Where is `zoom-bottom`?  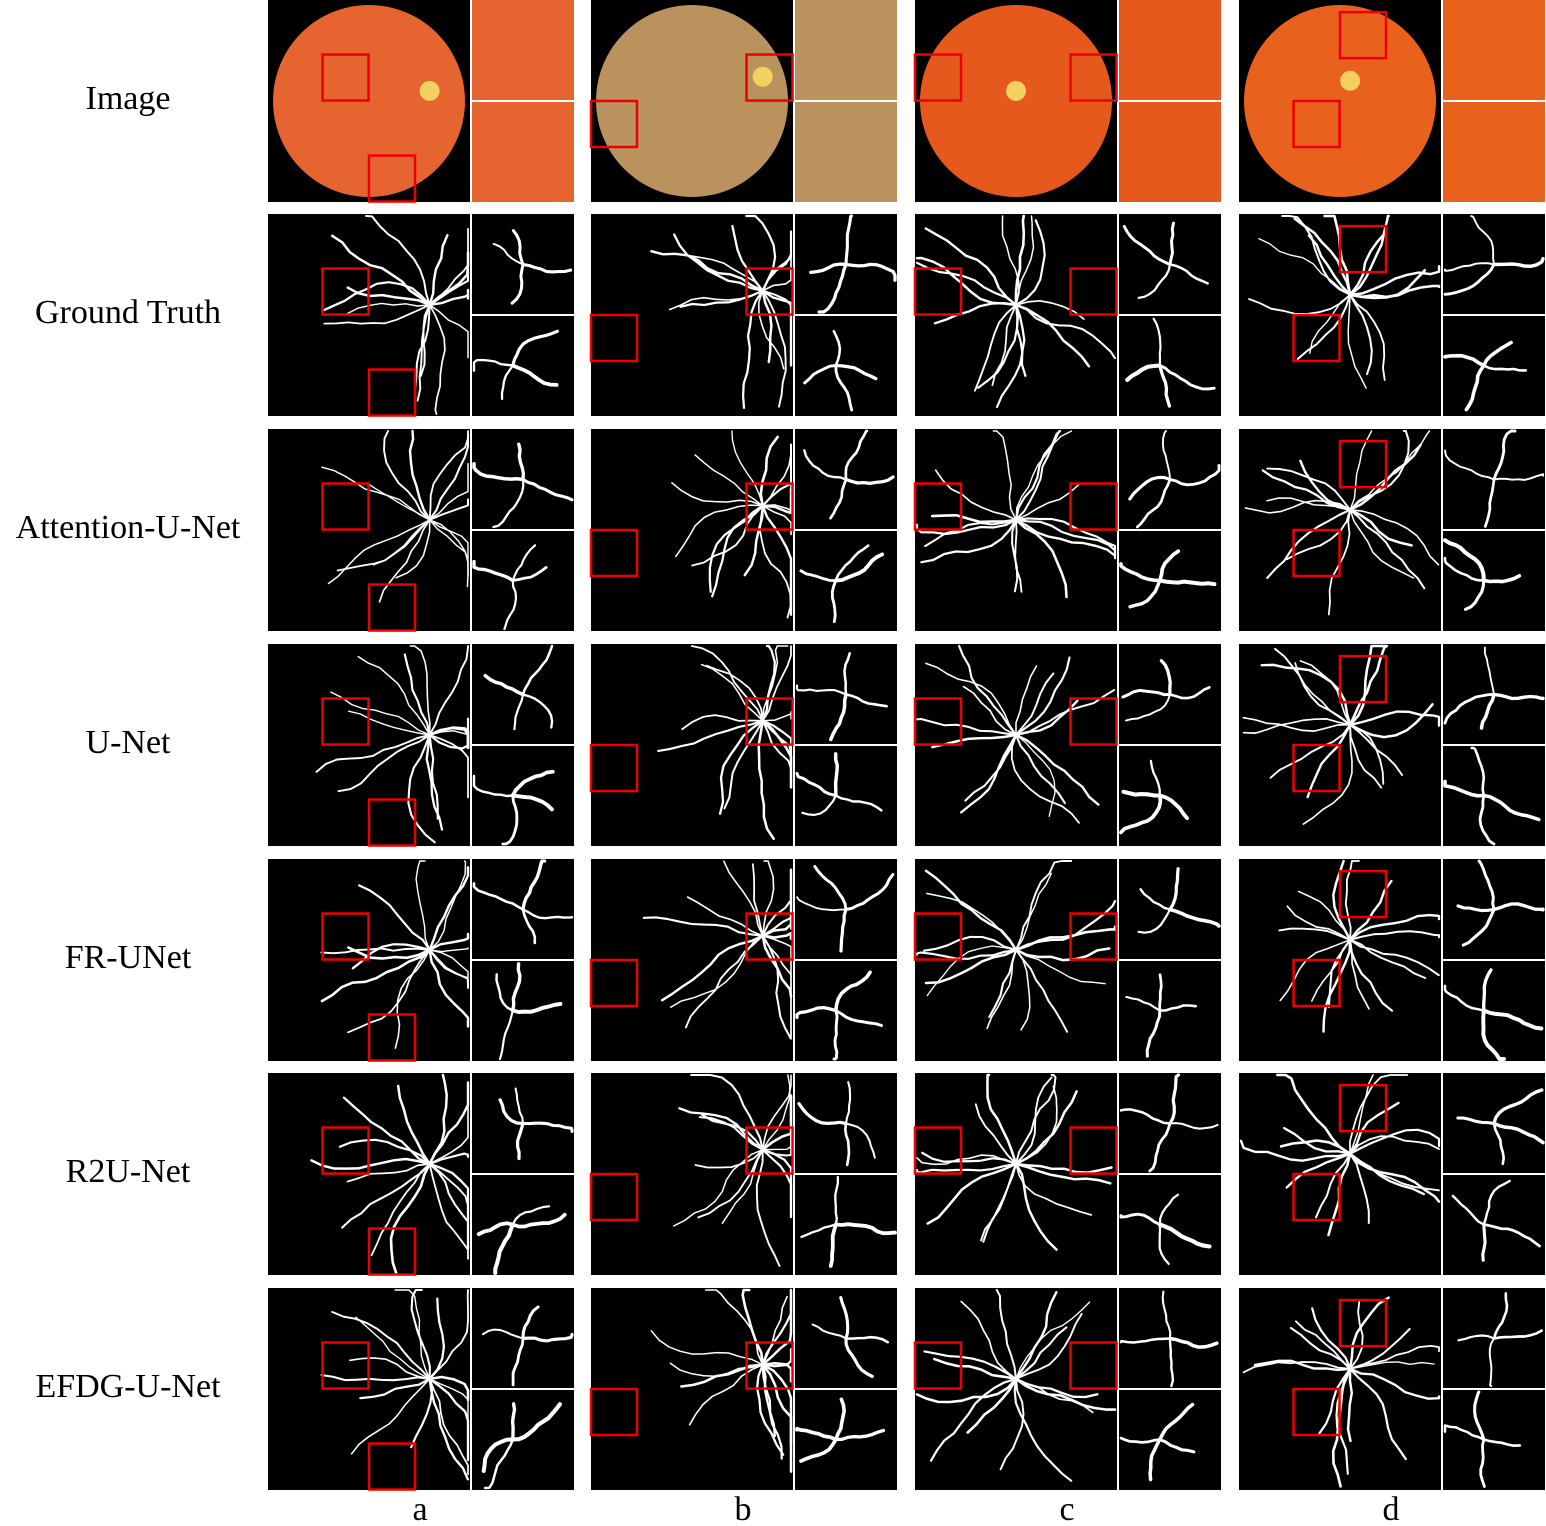 zoom-bottom is located at coordinates (1494, 1440).